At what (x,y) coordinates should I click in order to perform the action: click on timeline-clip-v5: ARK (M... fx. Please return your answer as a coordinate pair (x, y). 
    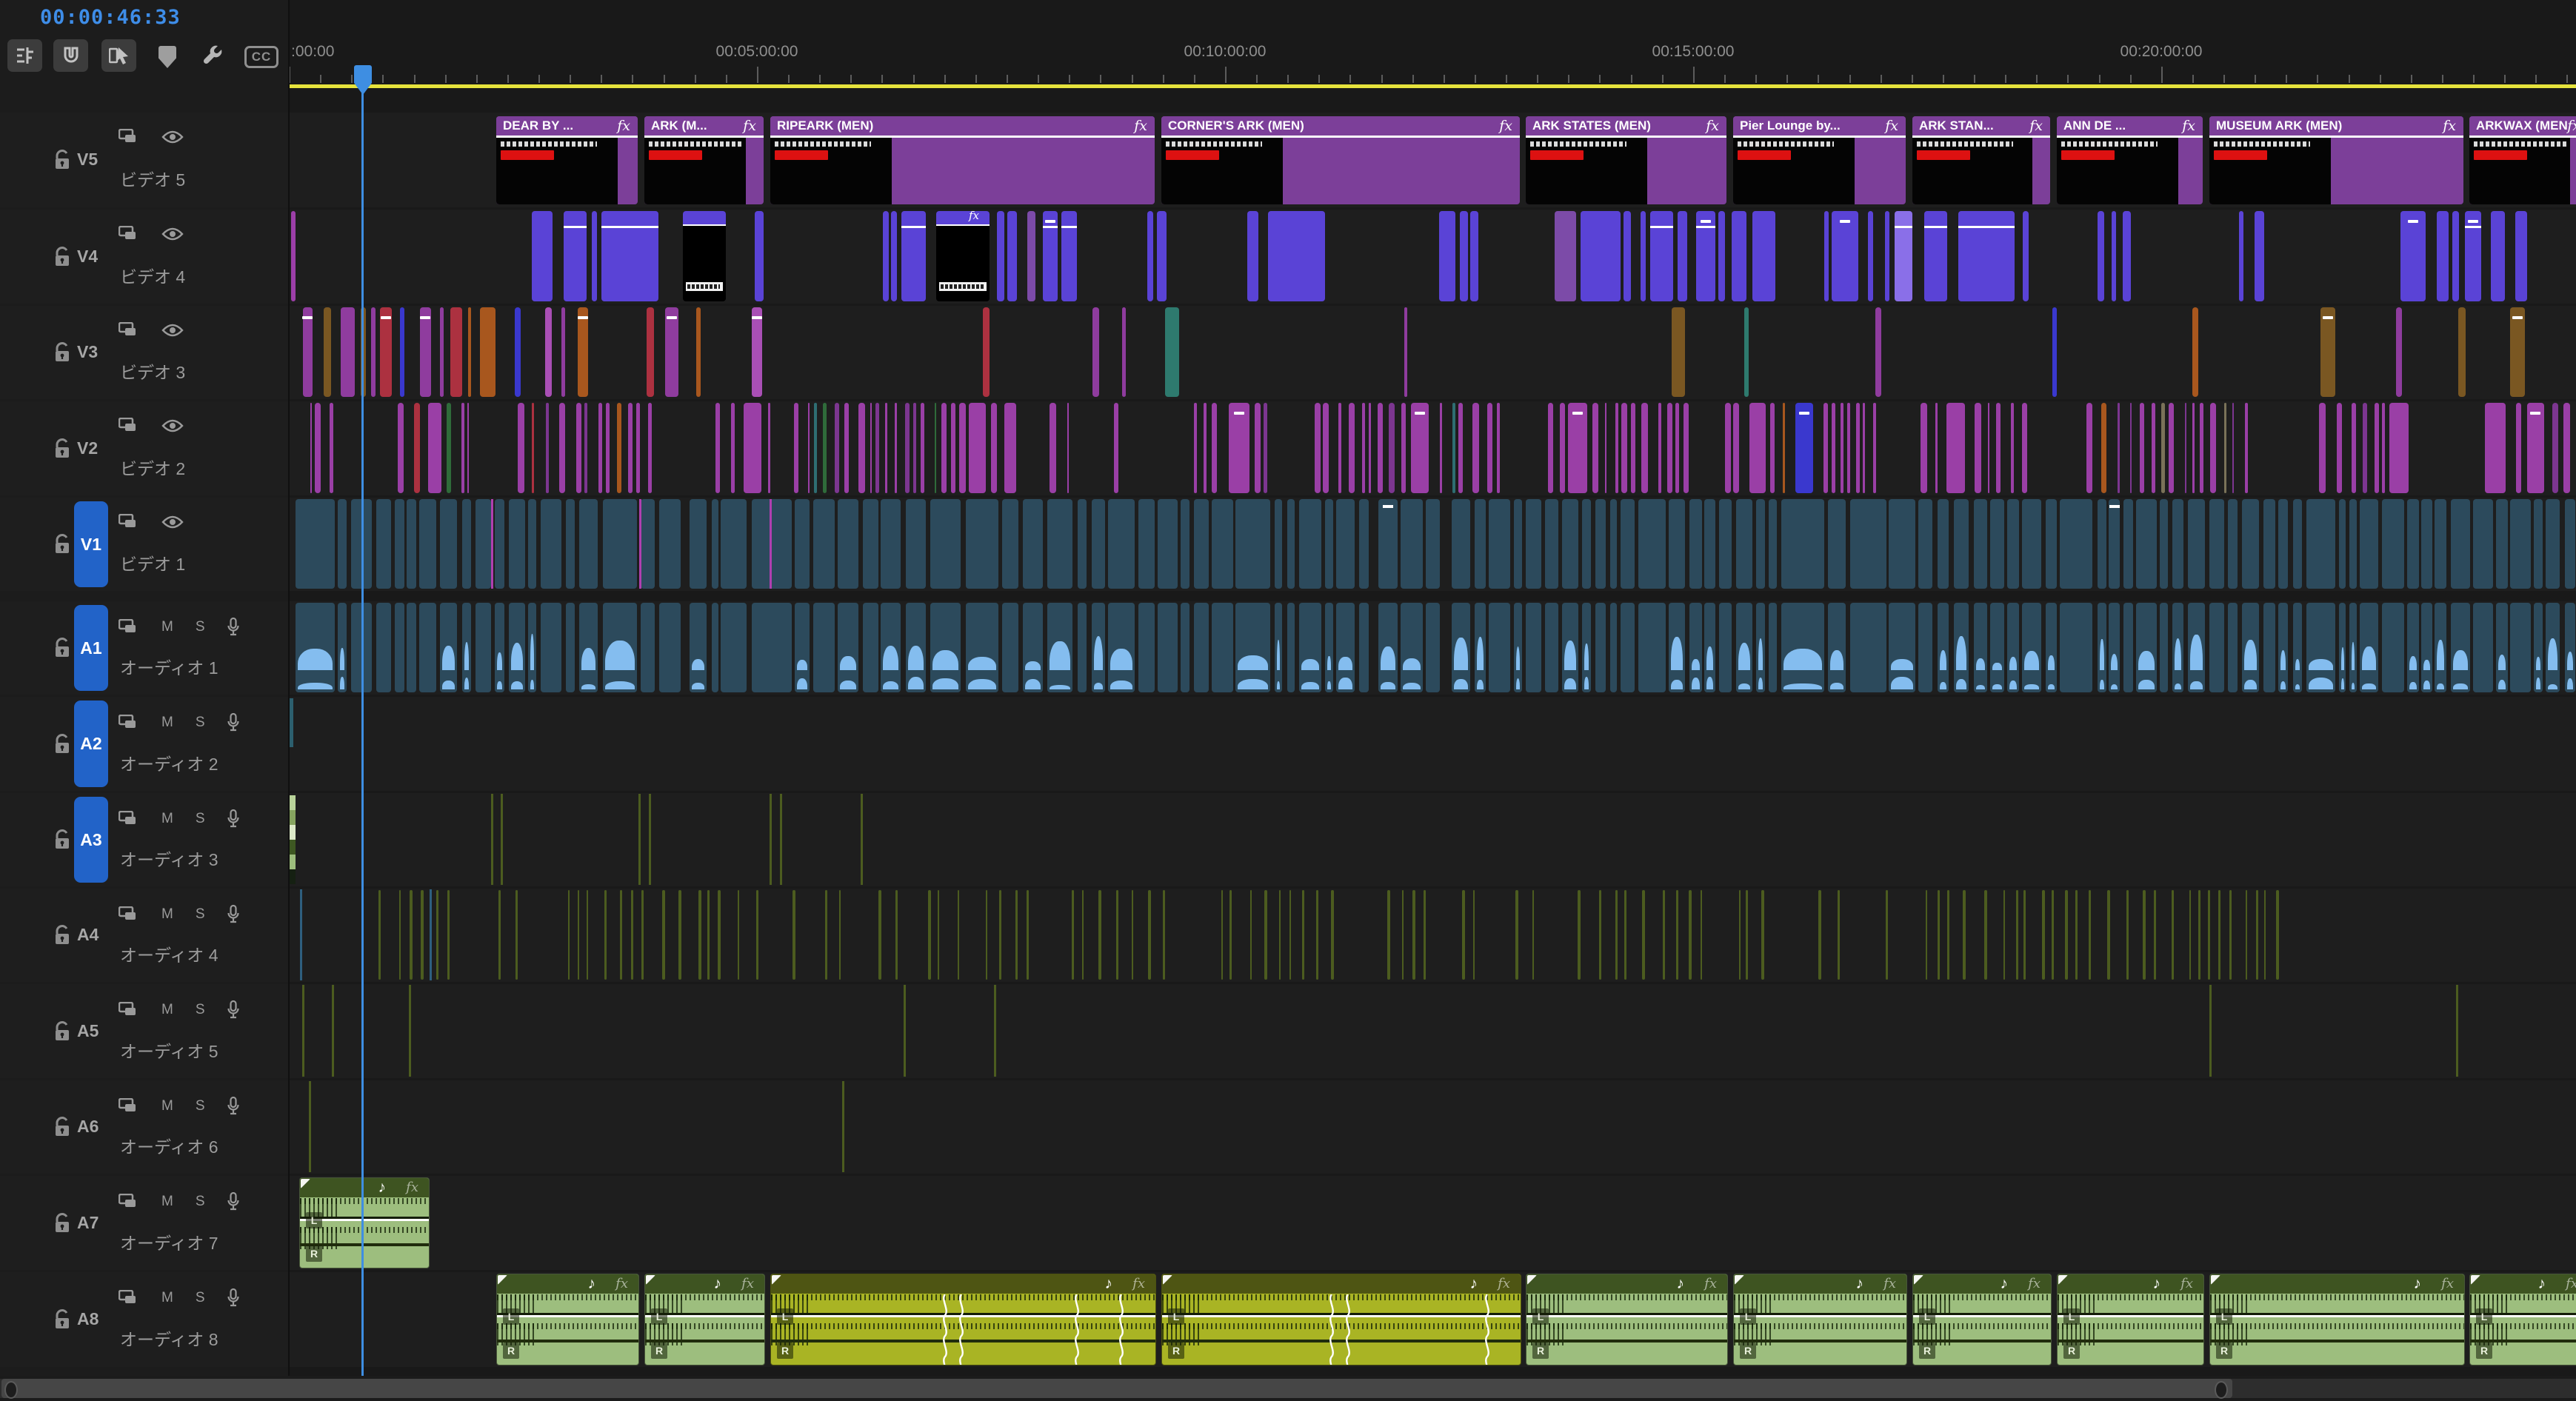
    Looking at the image, I should click on (704, 160).